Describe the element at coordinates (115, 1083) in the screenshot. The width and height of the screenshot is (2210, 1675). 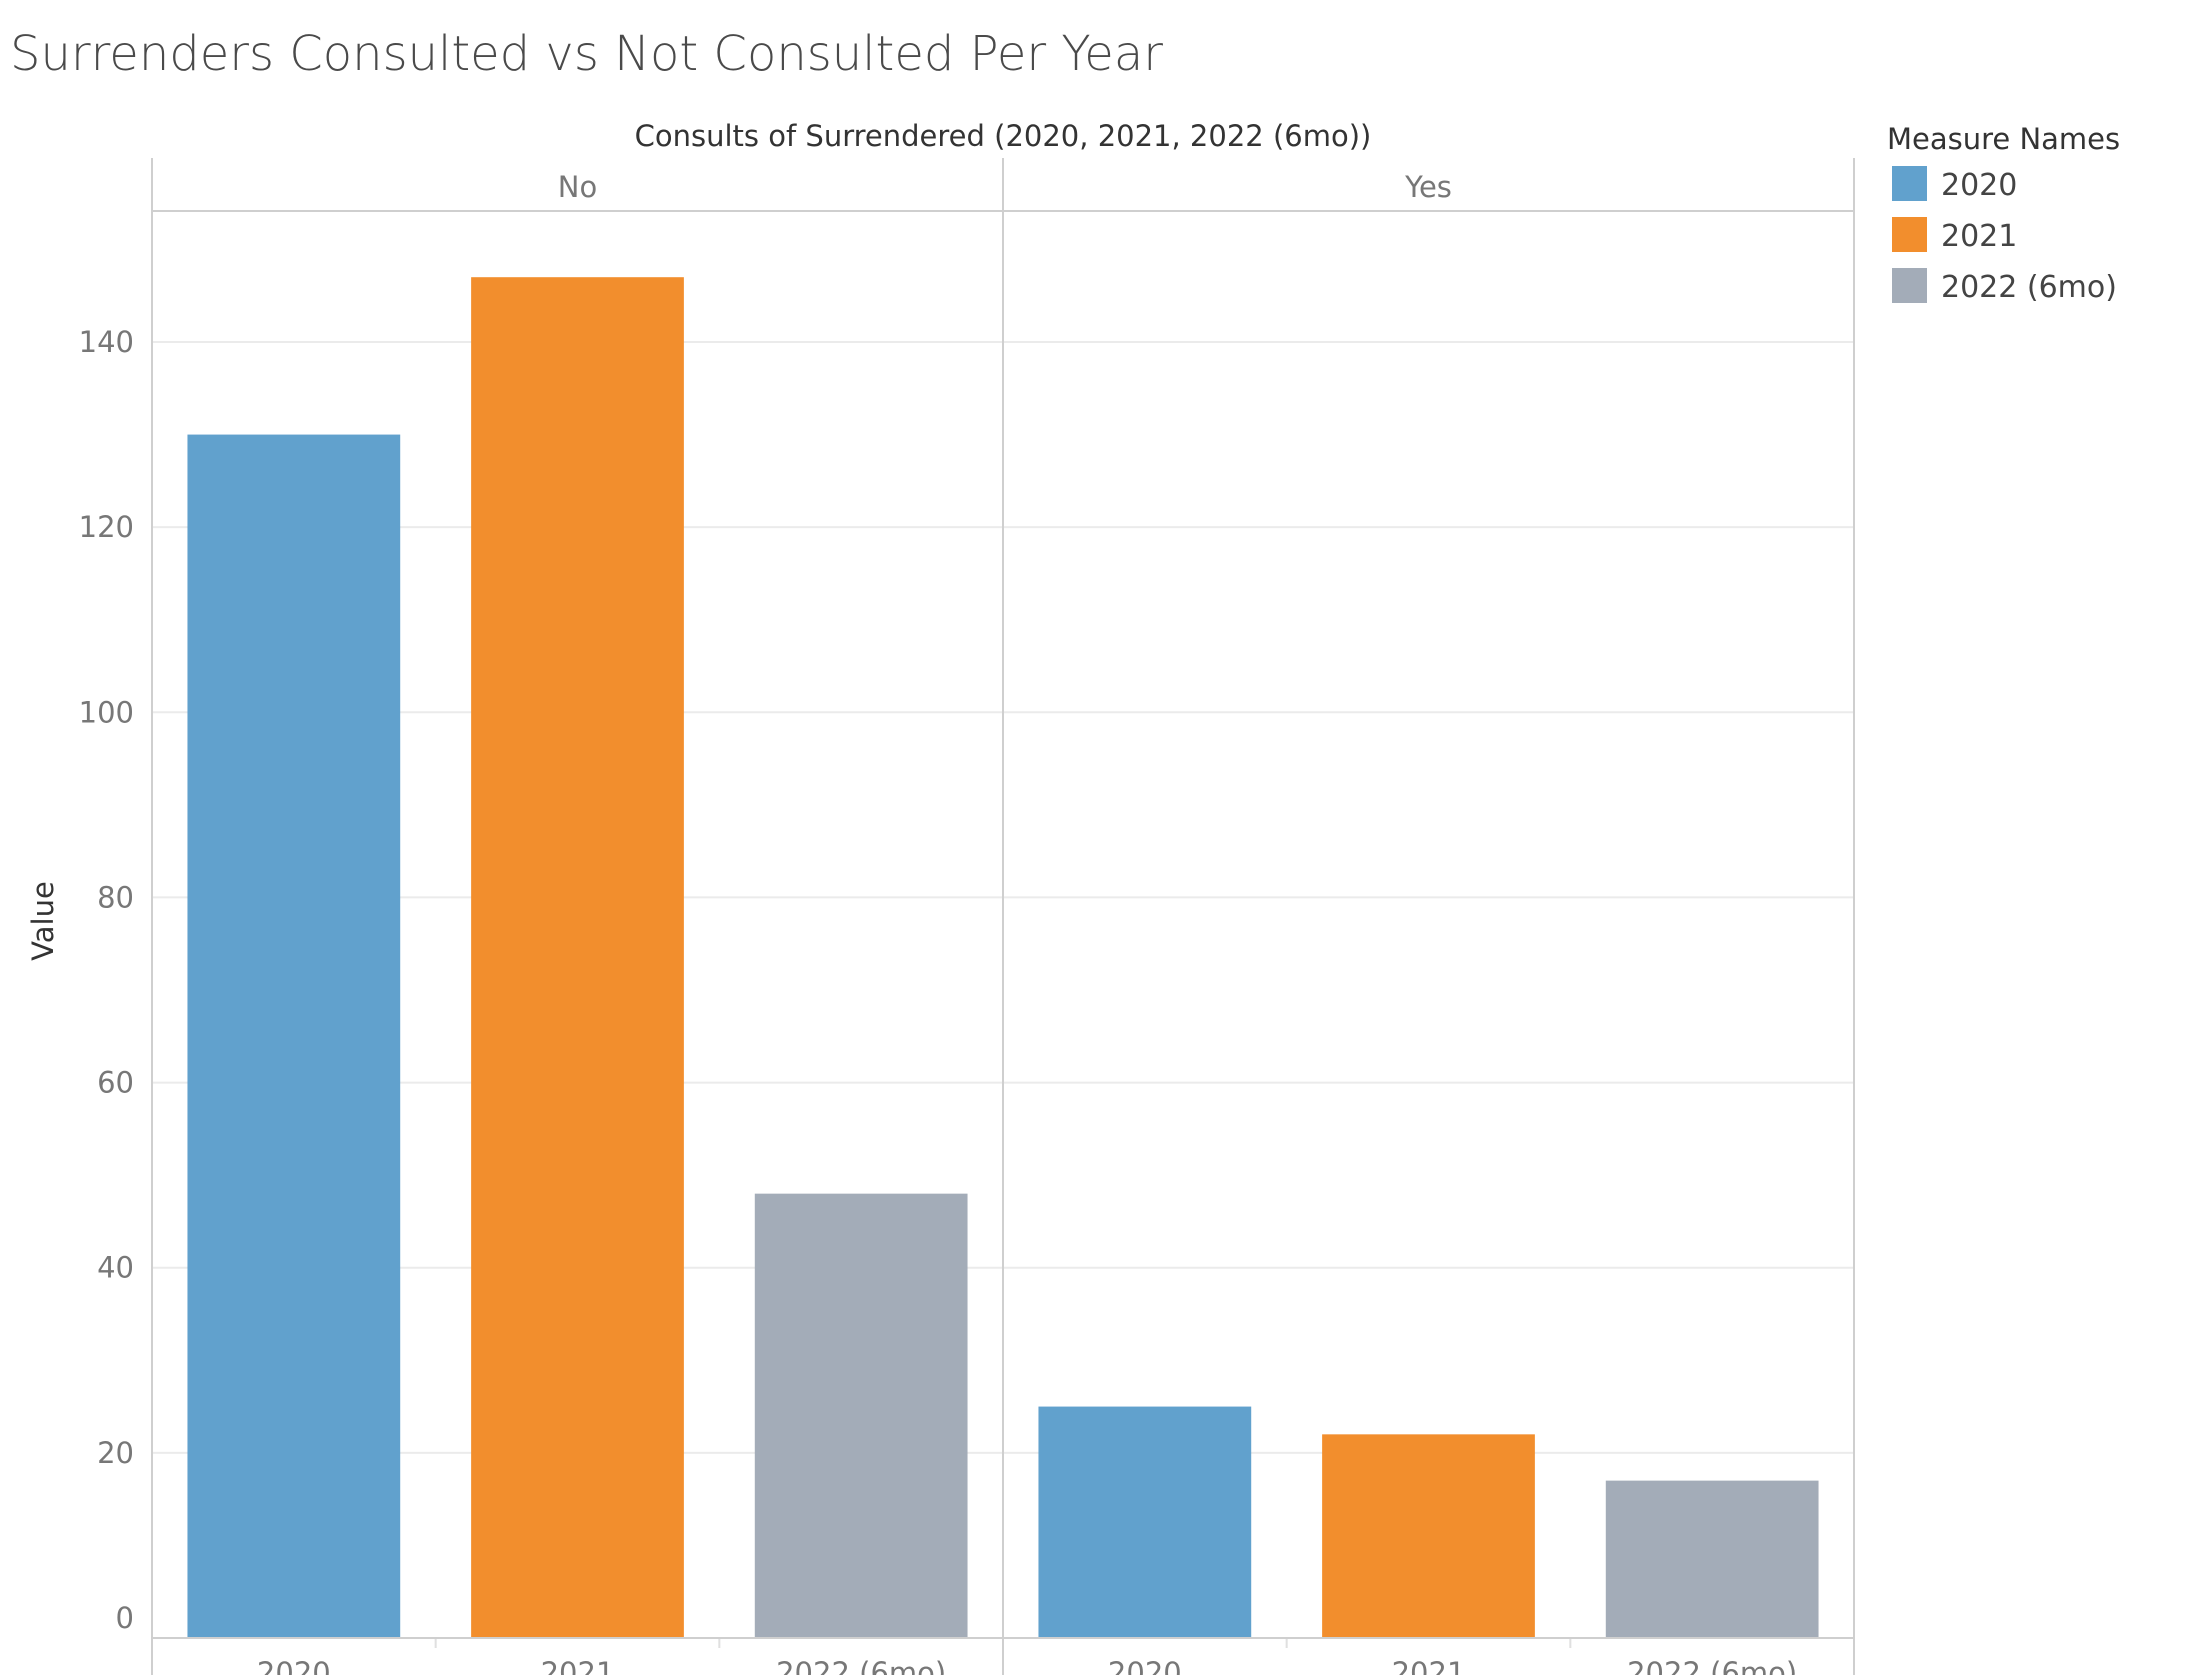
I see `y-tick-label: 60` at that location.